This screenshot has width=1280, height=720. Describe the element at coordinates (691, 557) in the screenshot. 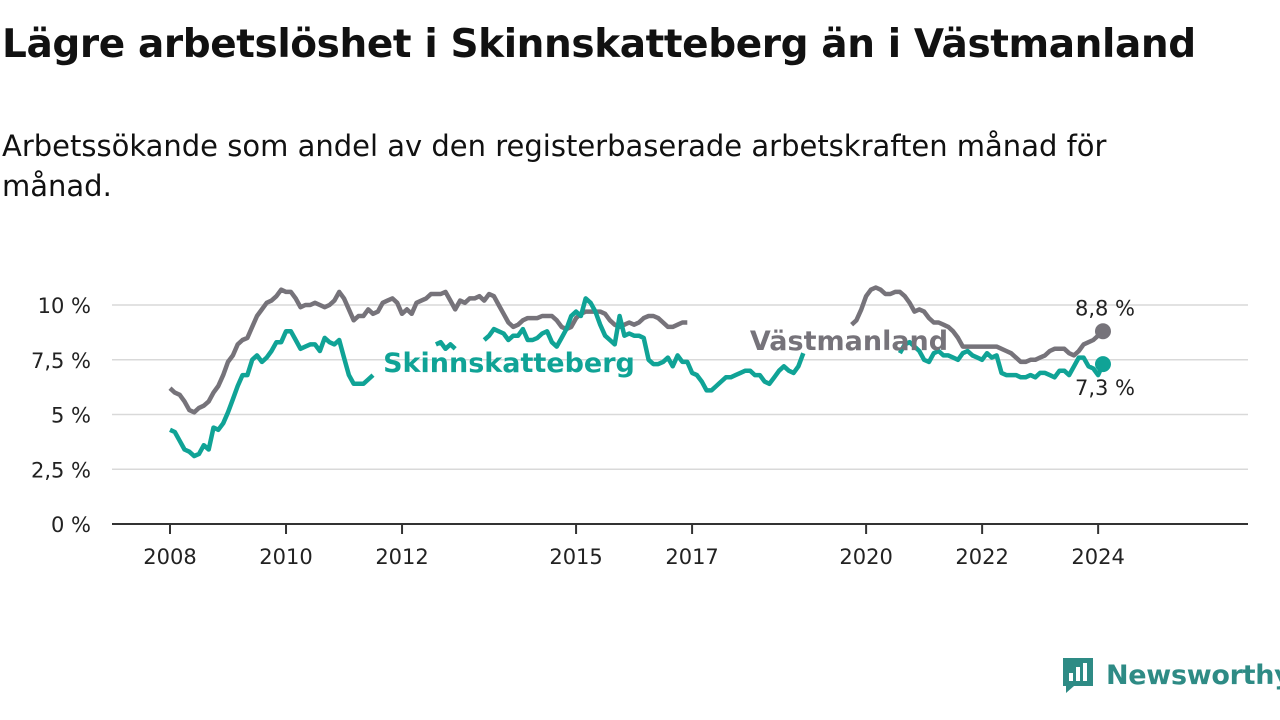

I see `x-tick-label: 2017` at that location.